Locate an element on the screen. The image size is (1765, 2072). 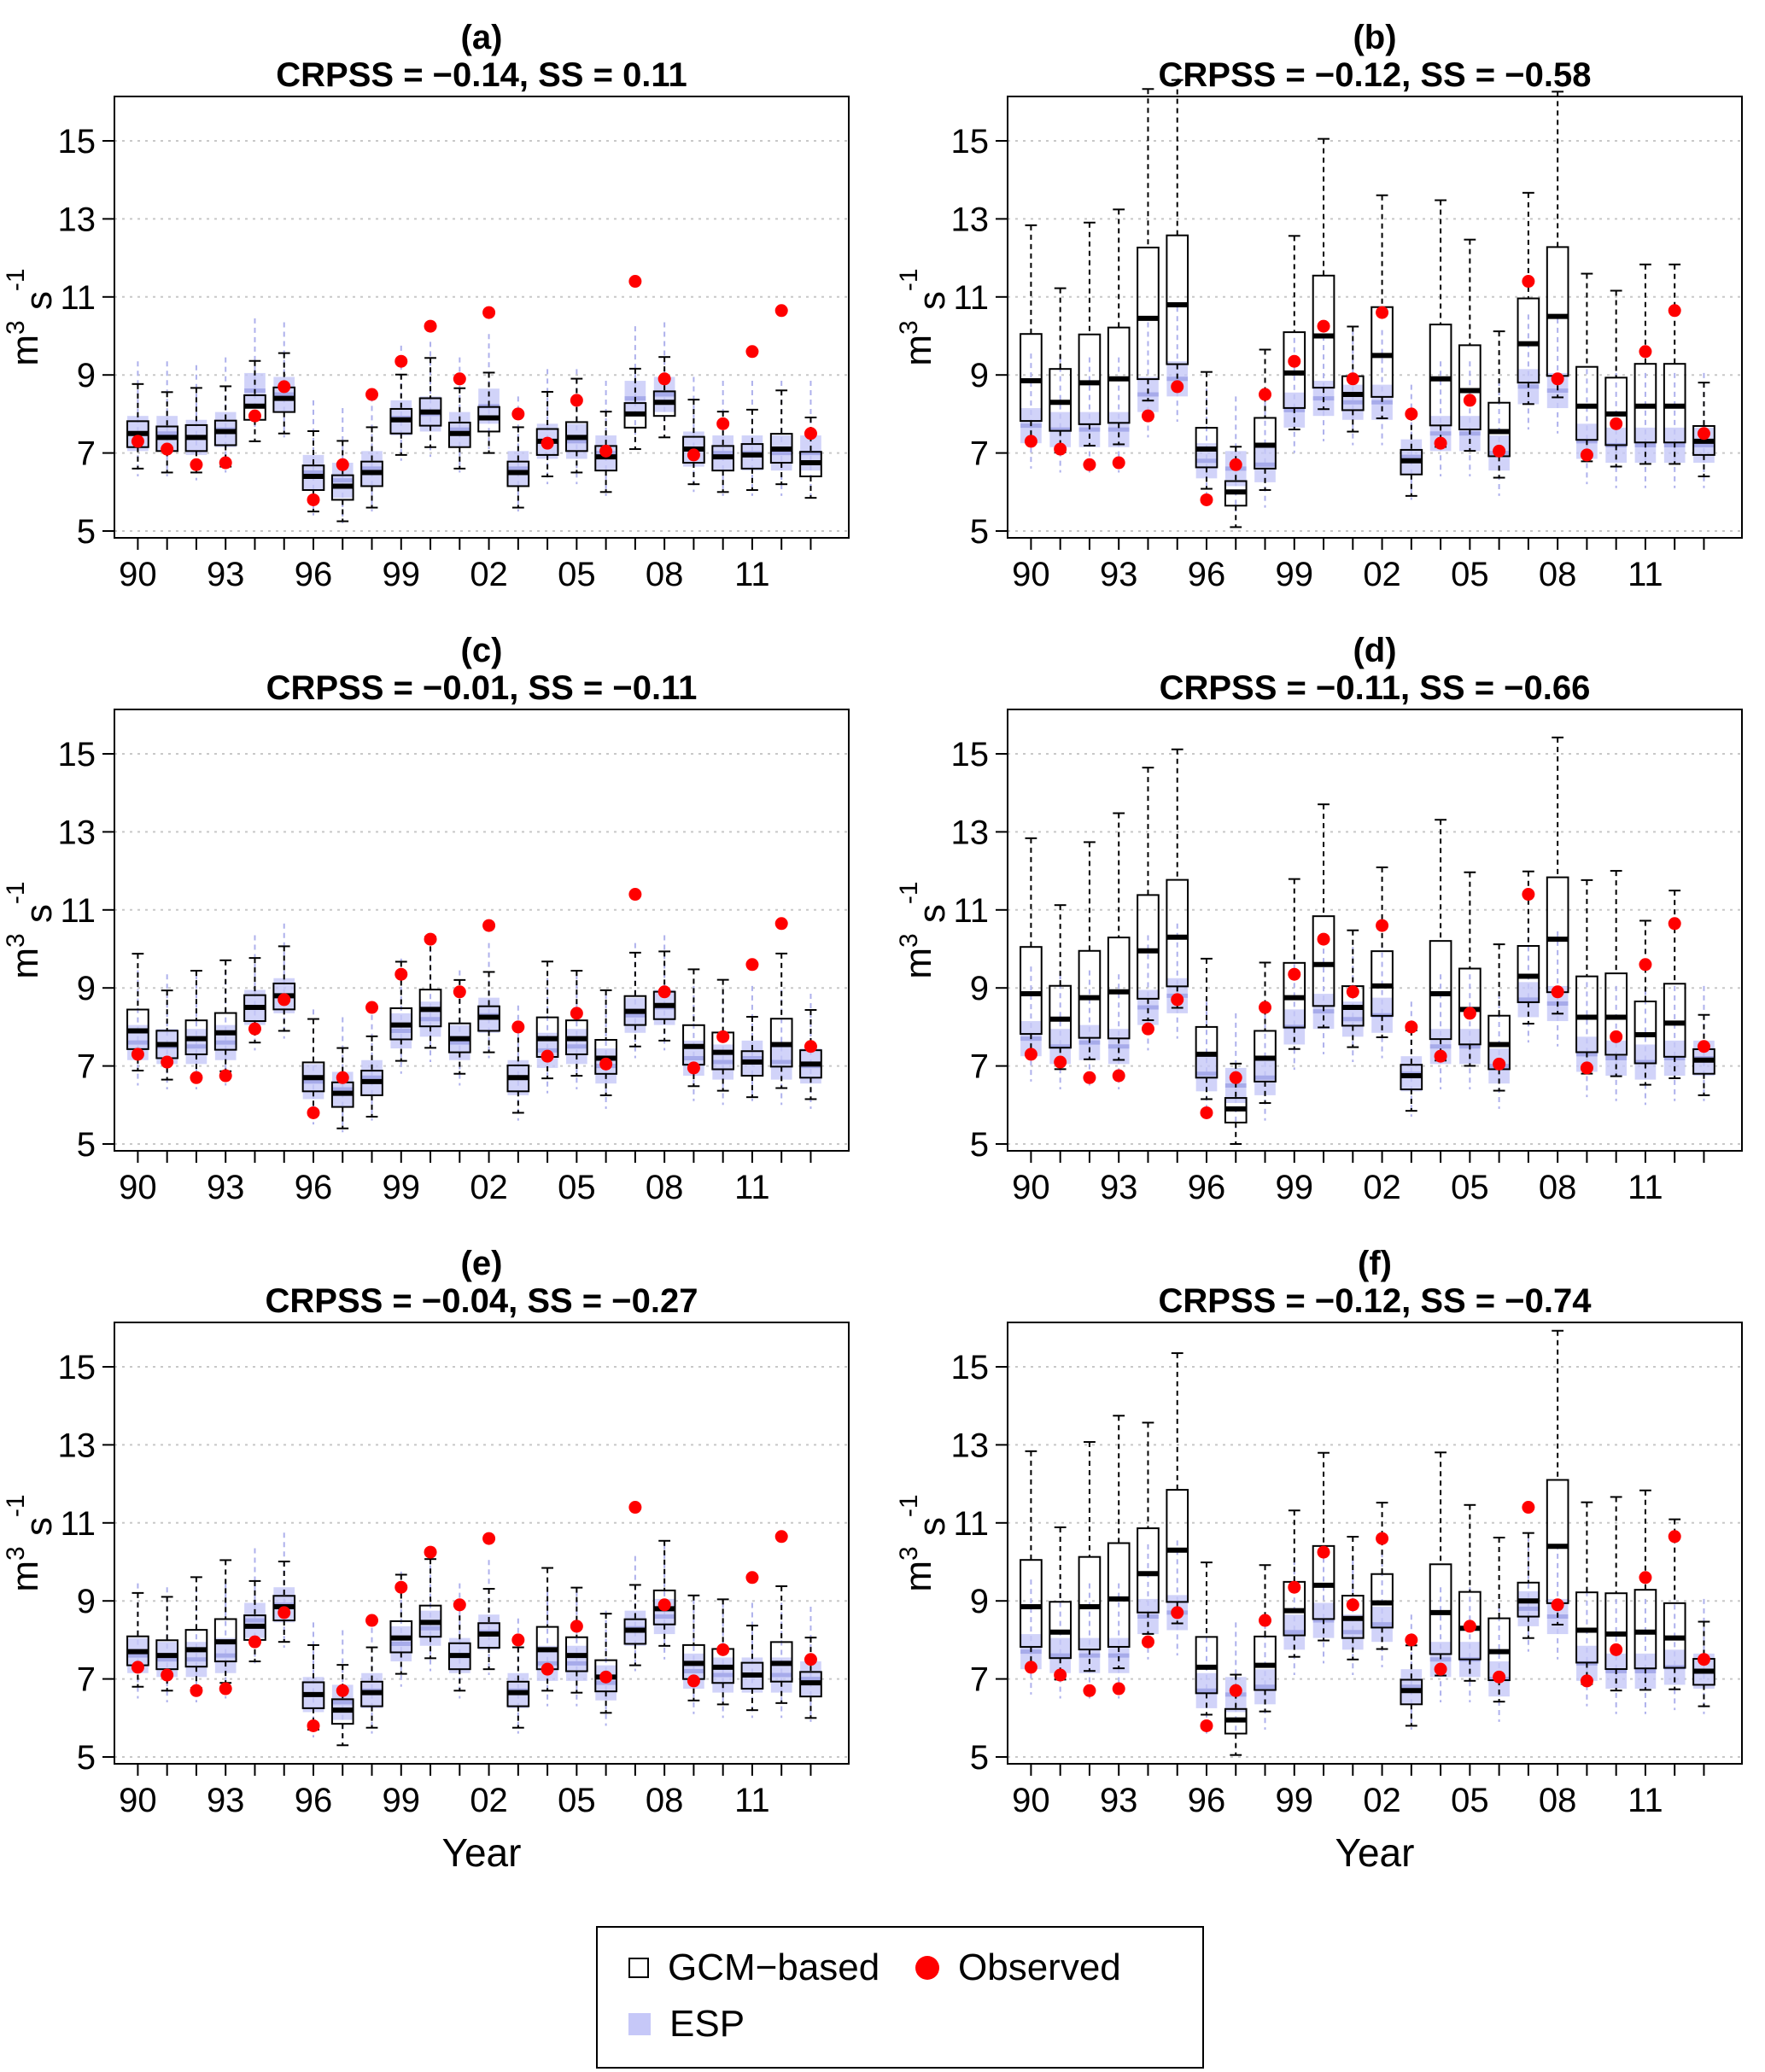
ytick-label: 11 is located at coordinates (78, 298).